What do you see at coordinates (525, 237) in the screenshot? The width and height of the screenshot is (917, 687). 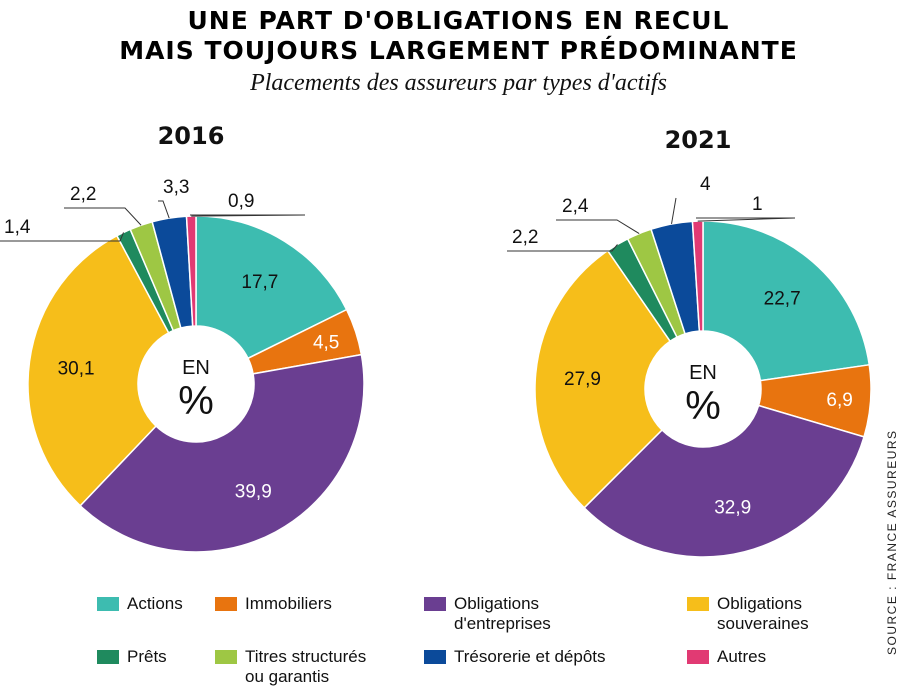 I see `slice-label-prets: 2,2` at bounding box center [525, 237].